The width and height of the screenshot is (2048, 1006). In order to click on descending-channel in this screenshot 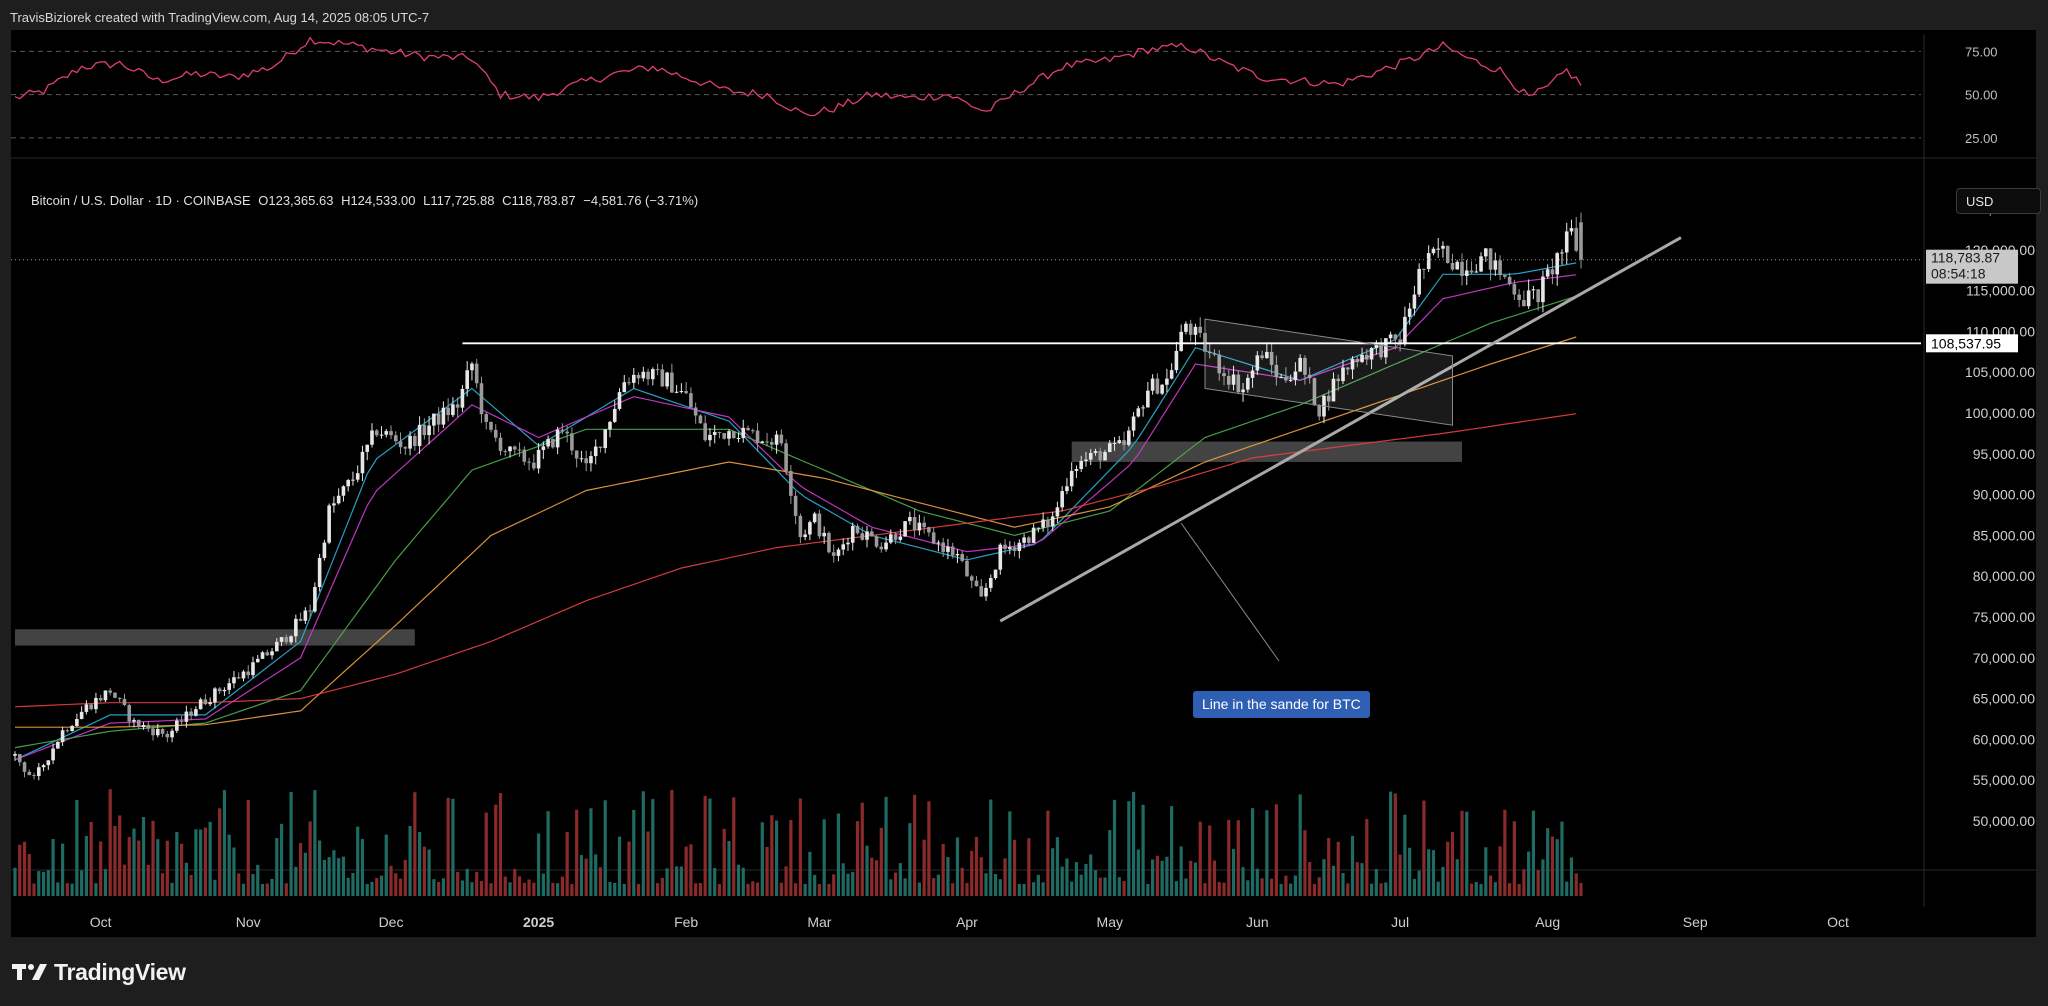, I will do `click(1328, 372)`.